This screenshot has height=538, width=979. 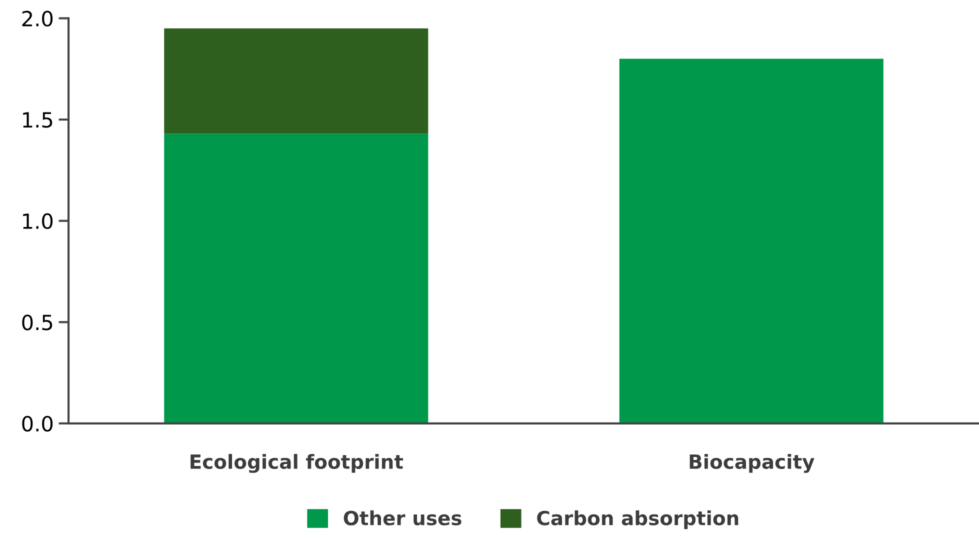 I want to click on x-tick-label: Biocapacity, so click(x=752, y=463).